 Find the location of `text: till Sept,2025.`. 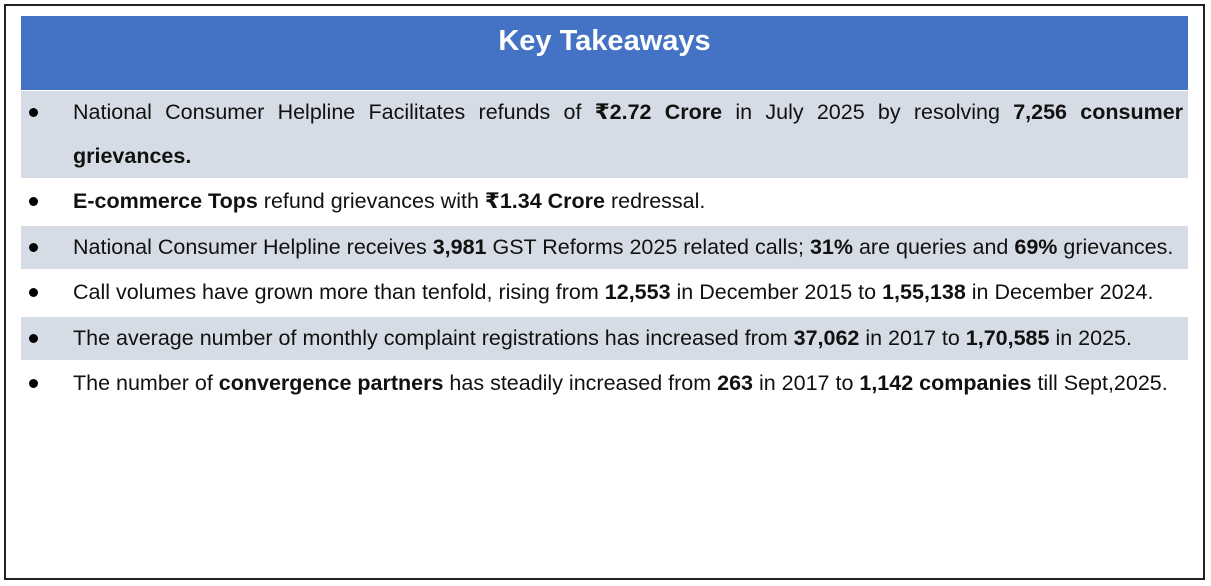

text: till Sept,2025. is located at coordinates (1099, 383).